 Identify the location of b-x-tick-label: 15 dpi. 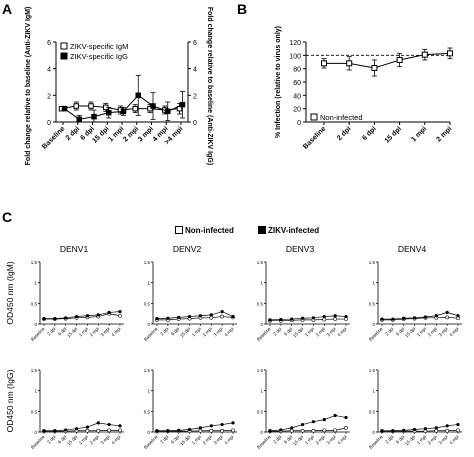
(393, 134).